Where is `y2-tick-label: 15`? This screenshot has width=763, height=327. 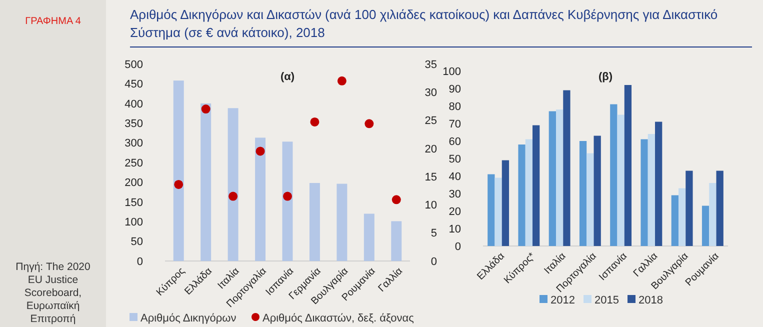 y2-tick-label: 15 is located at coordinates (430, 177).